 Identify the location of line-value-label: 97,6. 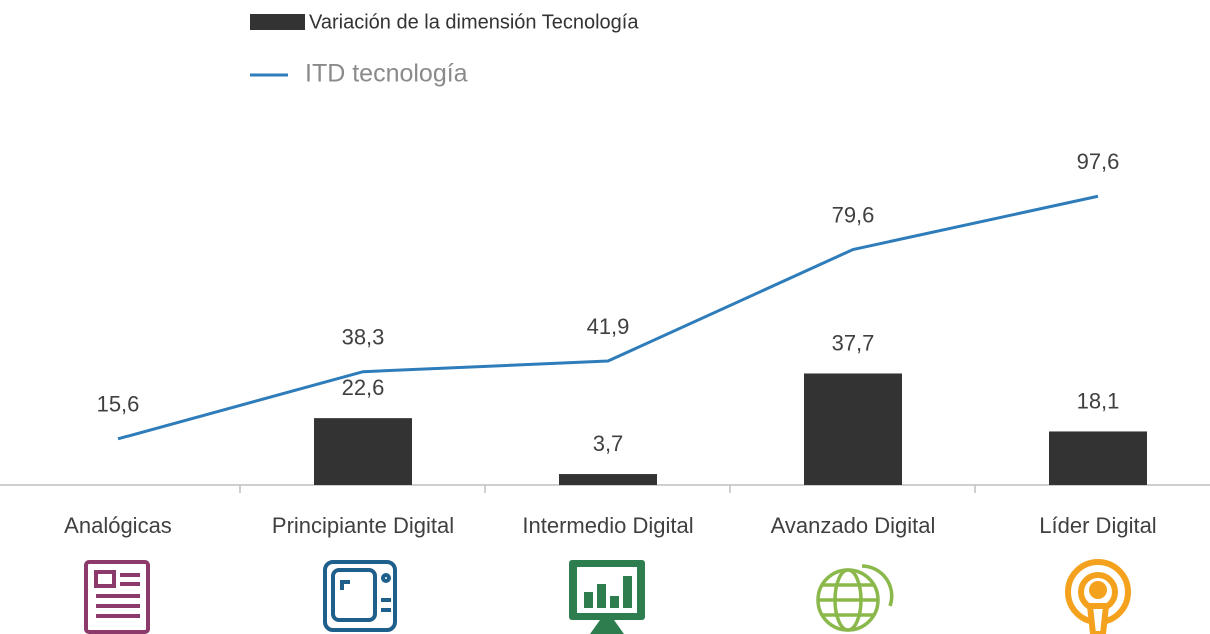
(1098, 161).